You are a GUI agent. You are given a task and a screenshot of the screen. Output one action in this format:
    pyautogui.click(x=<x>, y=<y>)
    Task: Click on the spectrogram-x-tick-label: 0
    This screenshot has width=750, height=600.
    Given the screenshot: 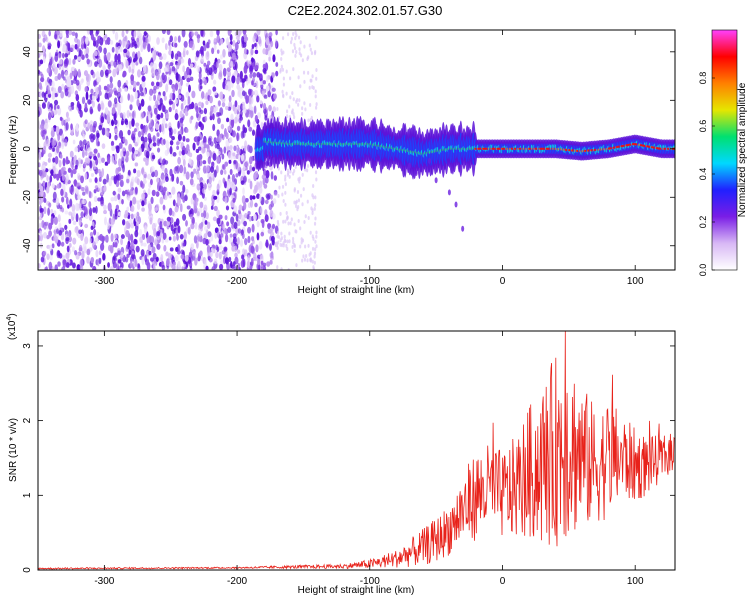 What is the action you would take?
    pyautogui.click(x=503, y=281)
    